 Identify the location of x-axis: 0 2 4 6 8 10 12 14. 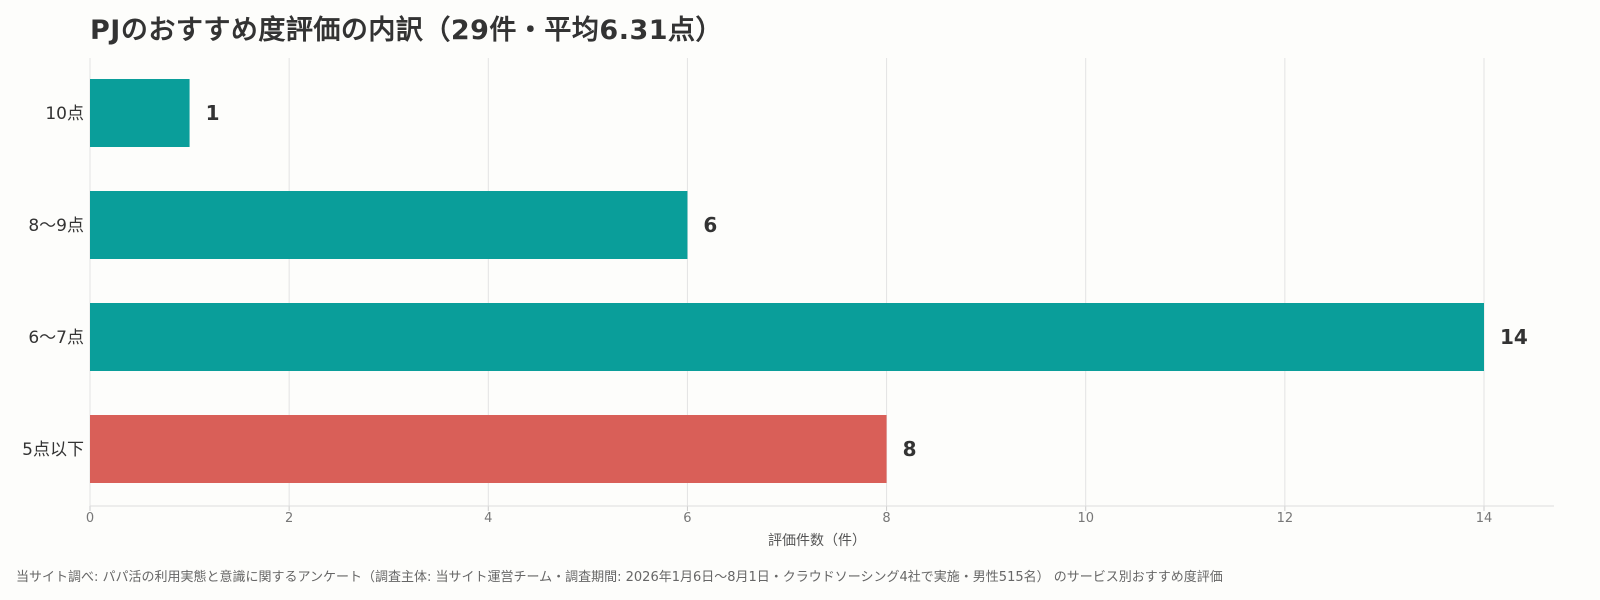
(820, 515).